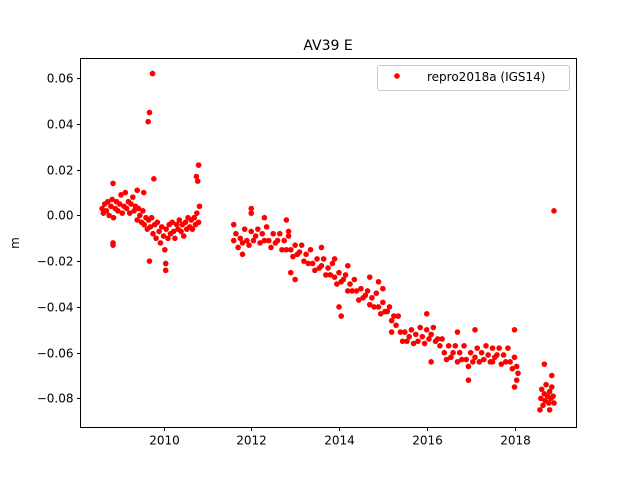 This screenshot has width=640, height=484. I want to click on x-tick-label: 2016, so click(427, 441).